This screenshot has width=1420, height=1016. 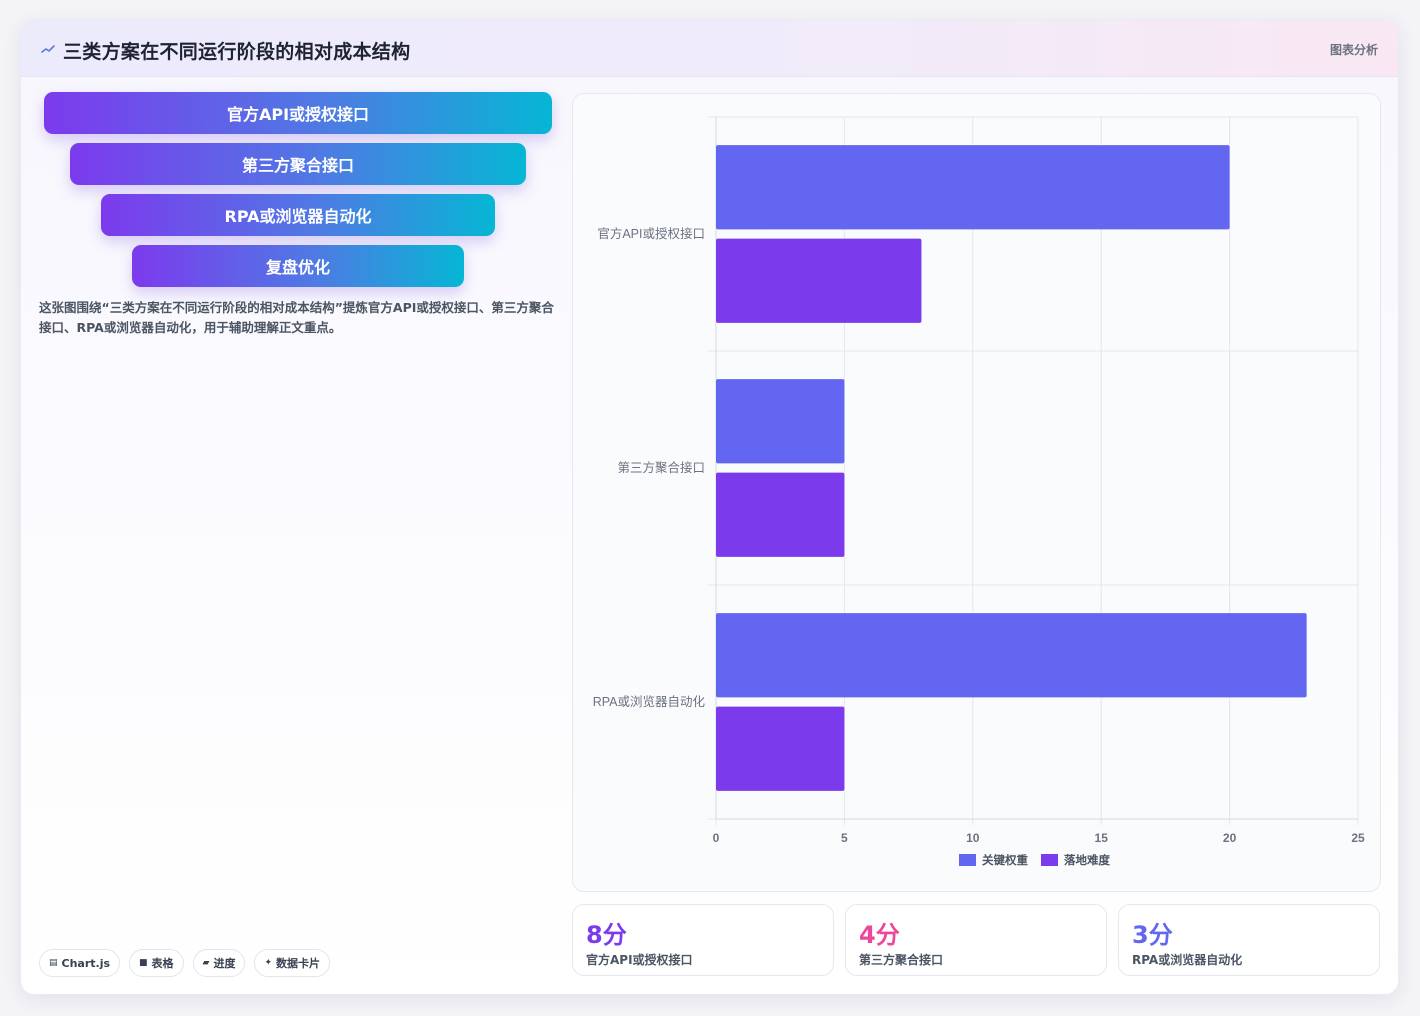 I want to click on tech-chips: ▤ Chart.js ■ 表格 ▰ 进度 ✦ 数据卡片, so click(x=185, y=963).